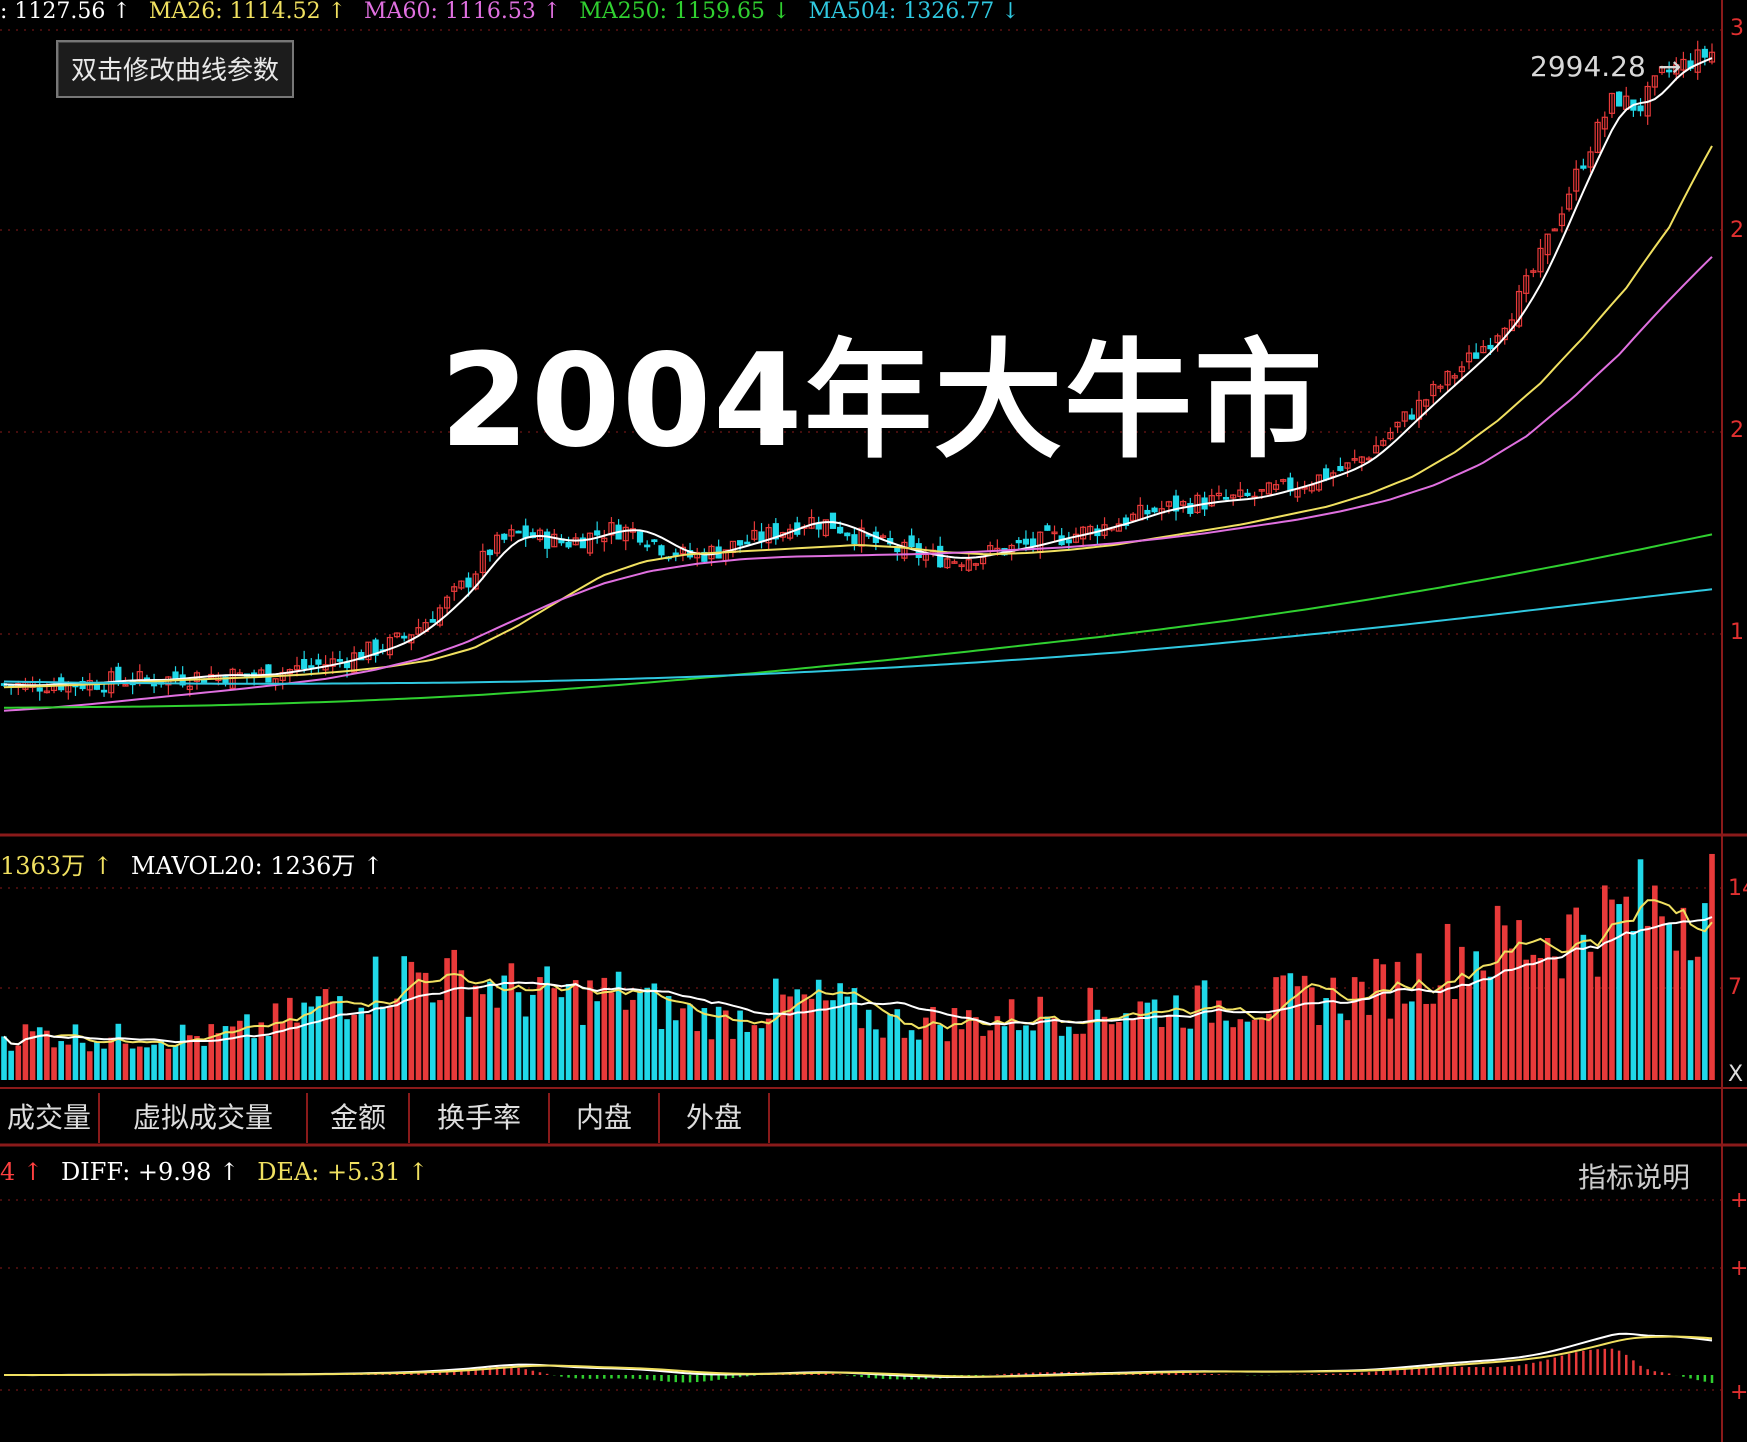 This screenshot has width=1747, height=1442. I want to click on tab-amount: 金额, so click(359, 1118).